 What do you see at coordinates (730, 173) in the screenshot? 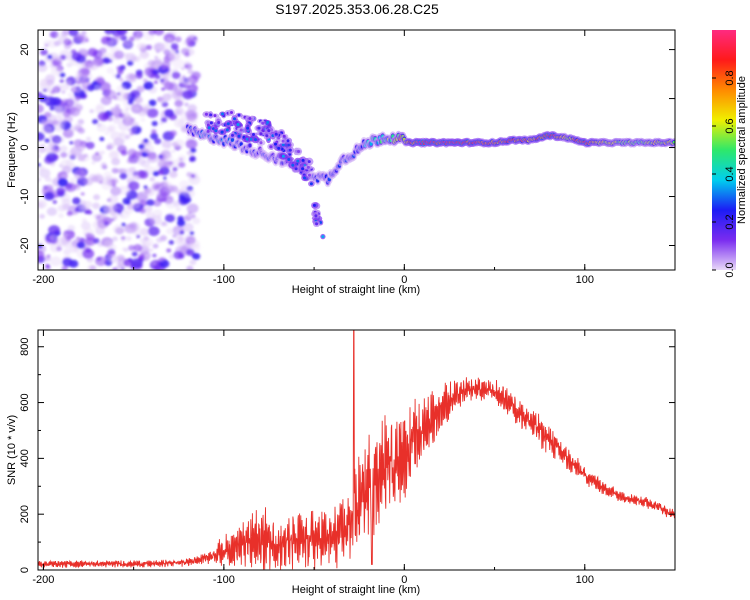
I see `colorbar-tick-label: 0.4` at bounding box center [730, 173].